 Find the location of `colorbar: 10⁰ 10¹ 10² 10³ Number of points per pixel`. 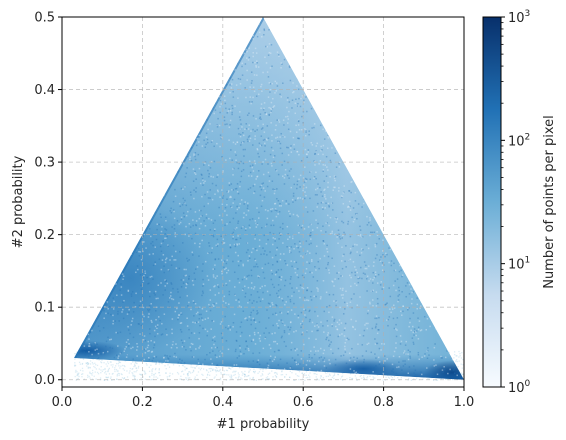

colorbar: 10⁰ 10¹ 10² 10³ Number of points per pixel is located at coordinates (519, 202).